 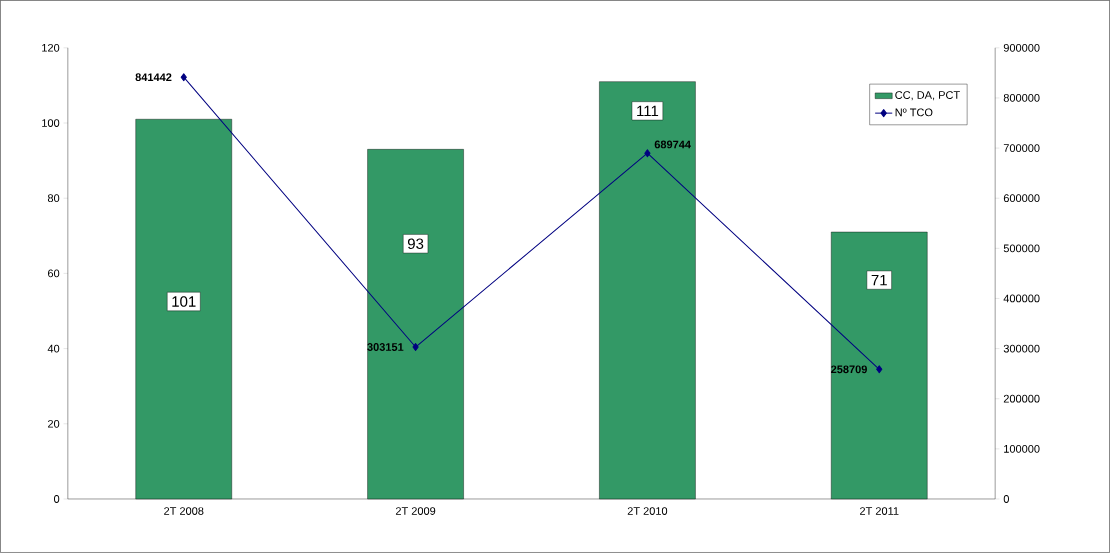 What do you see at coordinates (849, 369) in the screenshot?
I see `data-label: 258709` at bounding box center [849, 369].